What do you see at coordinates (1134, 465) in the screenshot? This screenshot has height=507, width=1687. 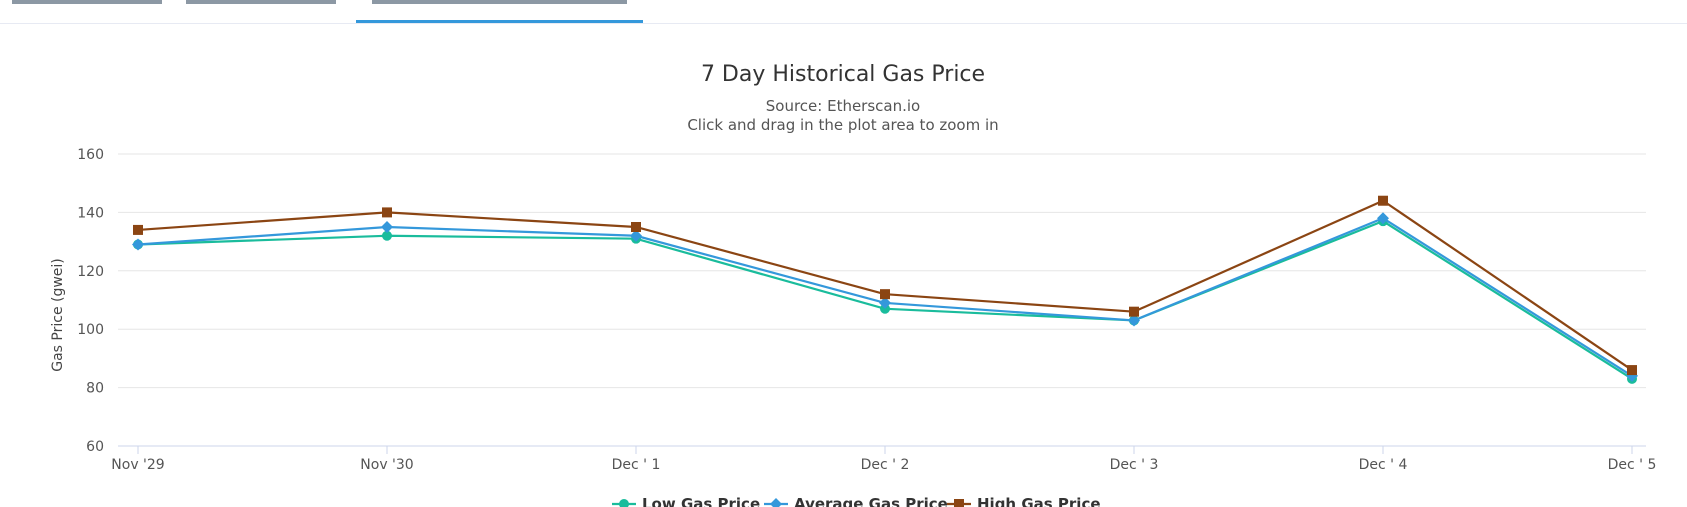 I see `x-tick-label: Dec ' 3` at bounding box center [1134, 465].